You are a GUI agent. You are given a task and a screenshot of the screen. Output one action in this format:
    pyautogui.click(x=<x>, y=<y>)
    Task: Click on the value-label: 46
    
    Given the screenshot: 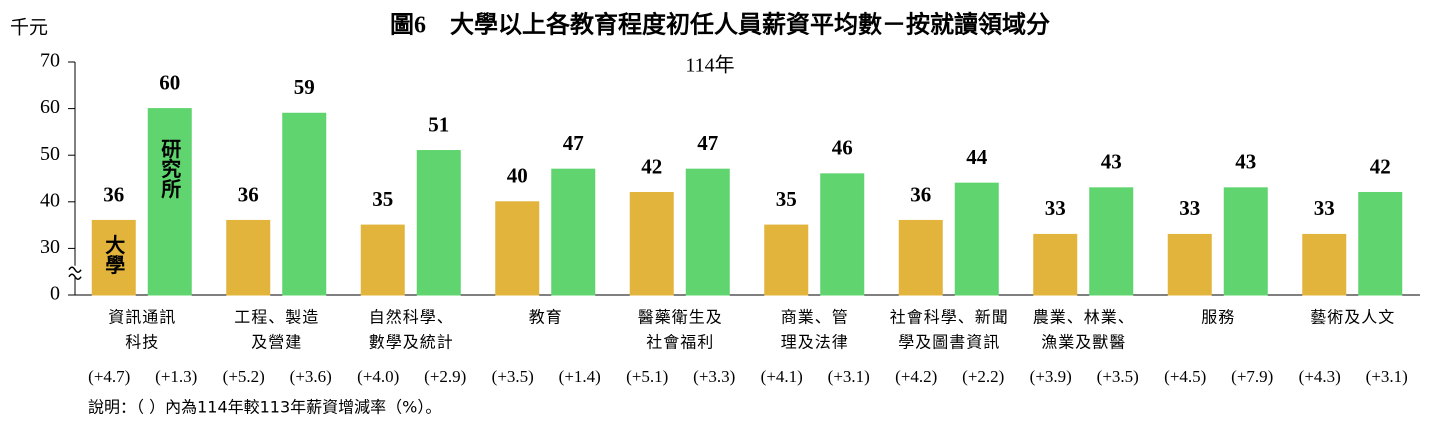 What is the action you would take?
    pyautogui.click(x=842, y=148)
    